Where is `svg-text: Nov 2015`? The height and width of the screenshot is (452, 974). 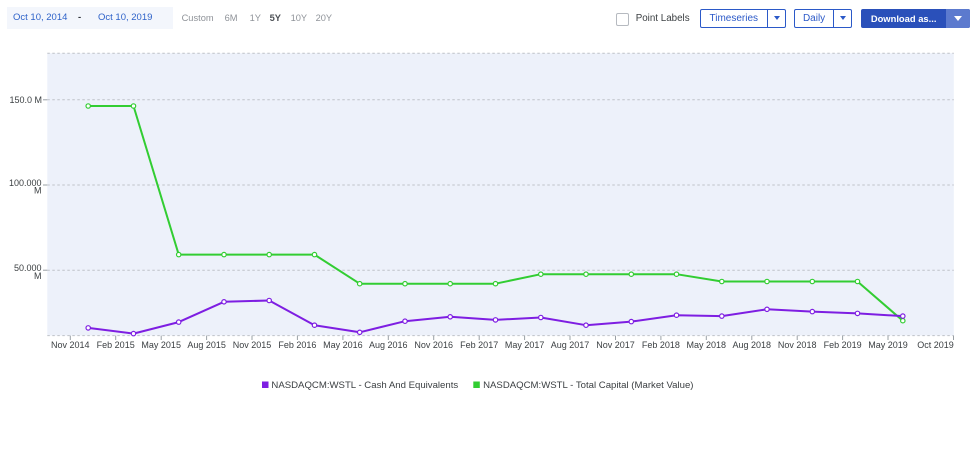
svg-text: Nov 2015 is located at coordinates (252, 345).